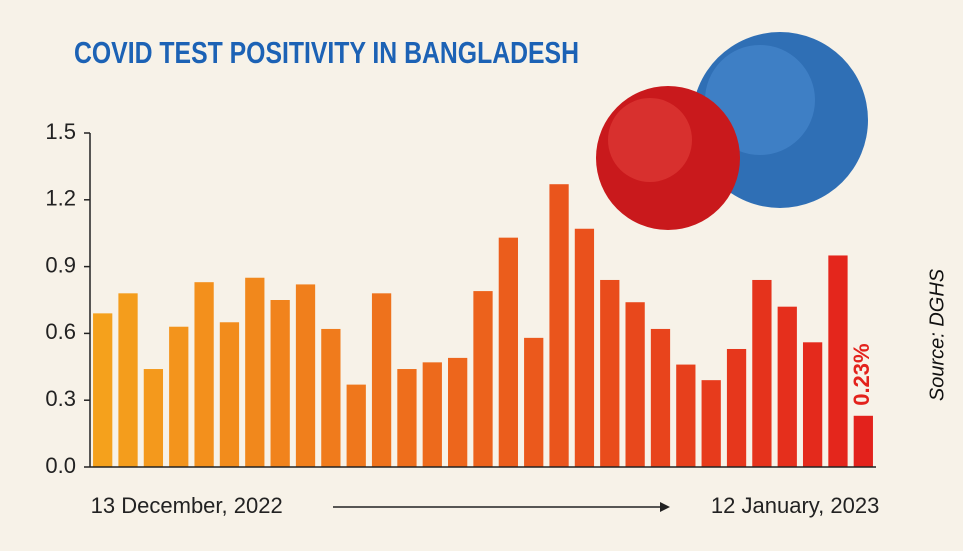  I want to click on y-tick-label: 0.6, so click(60, 331).